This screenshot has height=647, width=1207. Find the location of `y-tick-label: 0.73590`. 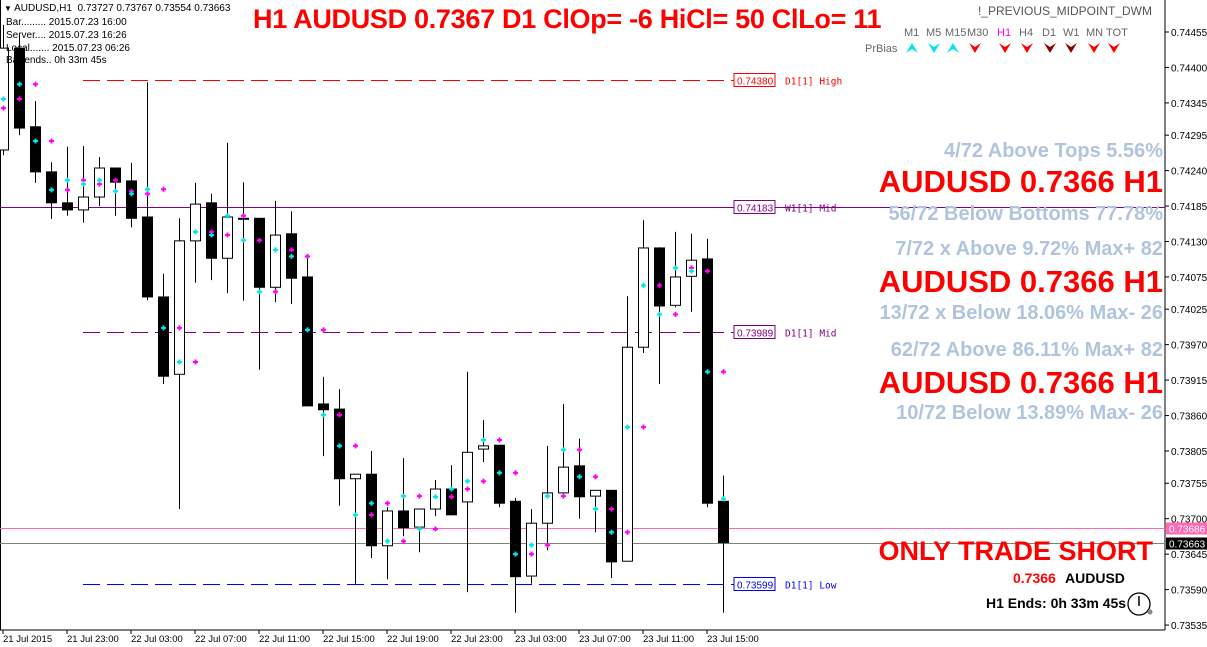

y-tick-label: 0.73590 is located at coordinates (1189, 591).